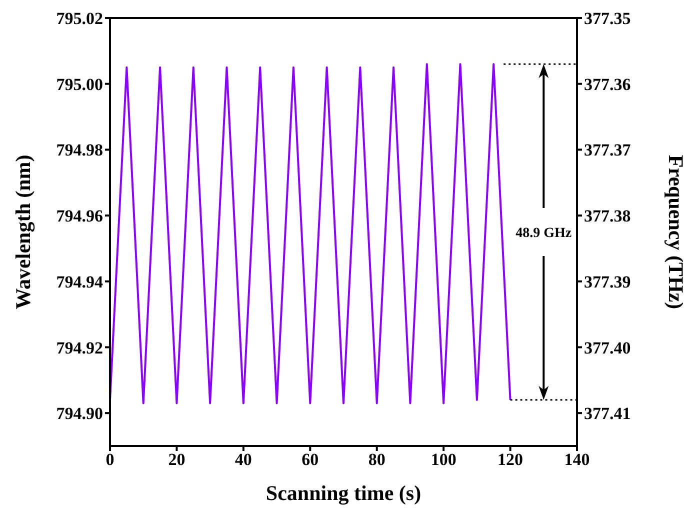 Image resolution: width=691 pixels, height=514 pixels. Describe the element at coordinates (511, 460) in the screenshot. I see `x-tick-label: 120` at that location.